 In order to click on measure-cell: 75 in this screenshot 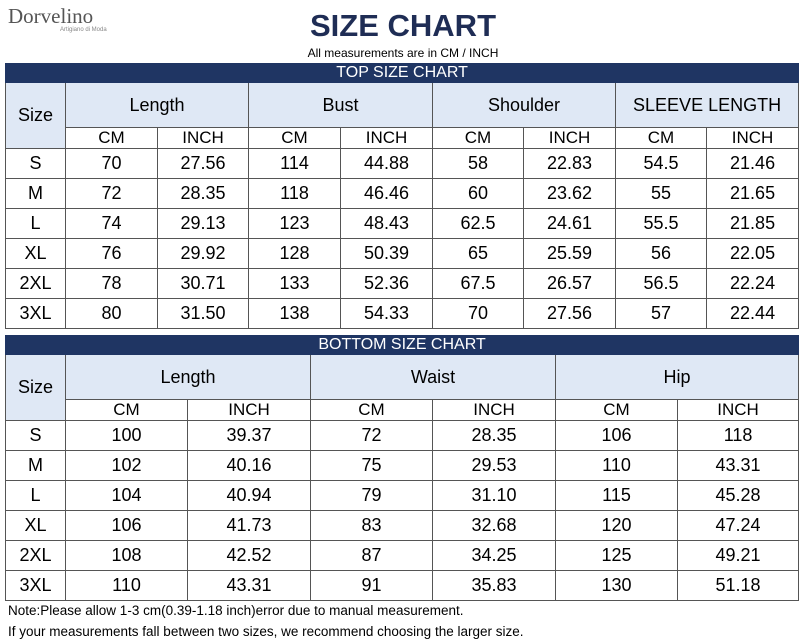, I will do `click(371, 465)`.